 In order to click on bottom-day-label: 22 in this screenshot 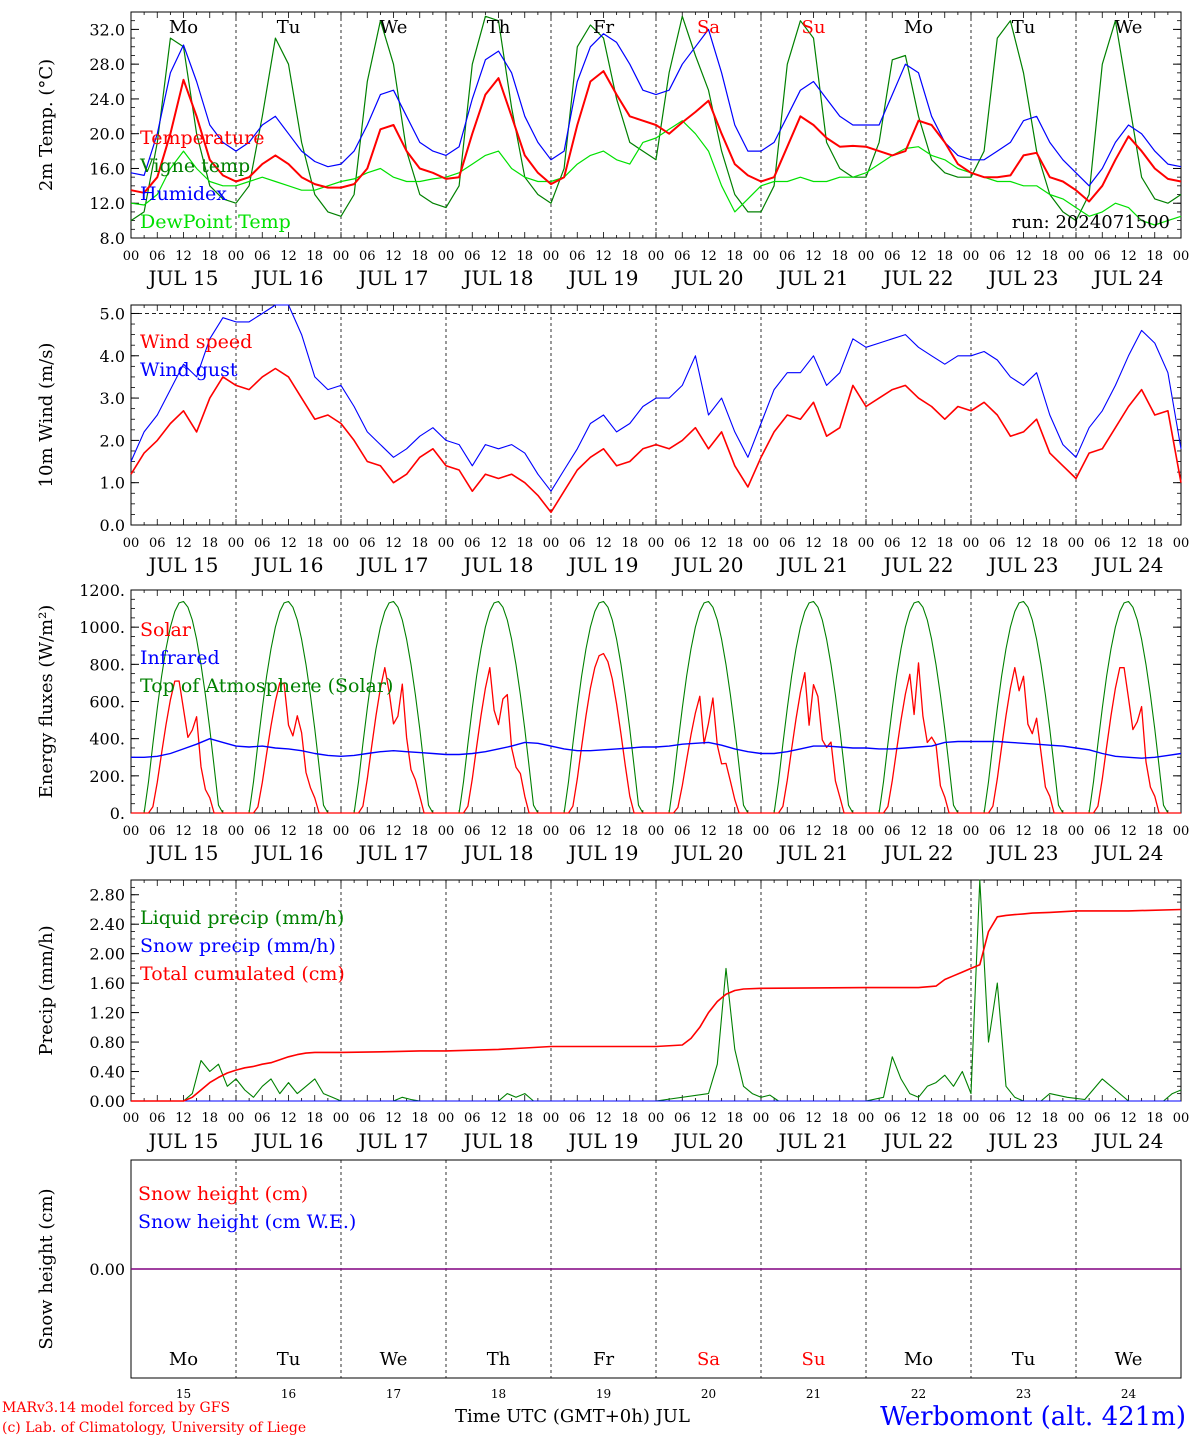, I will do `click(918, 1394)`.